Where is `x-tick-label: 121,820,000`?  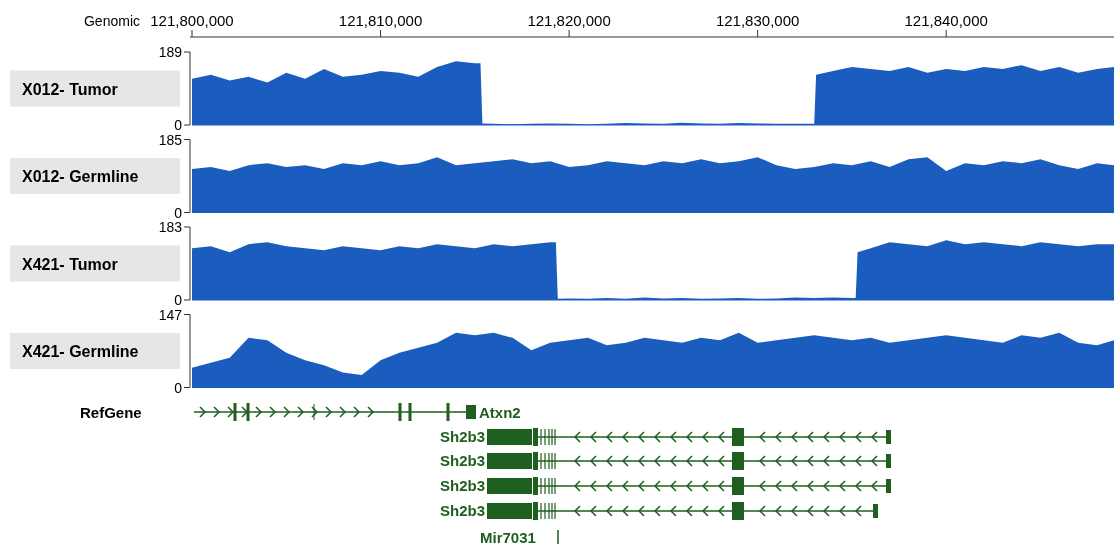
x-tick-label: 121,820,000 is located at coordinates (569, 20).